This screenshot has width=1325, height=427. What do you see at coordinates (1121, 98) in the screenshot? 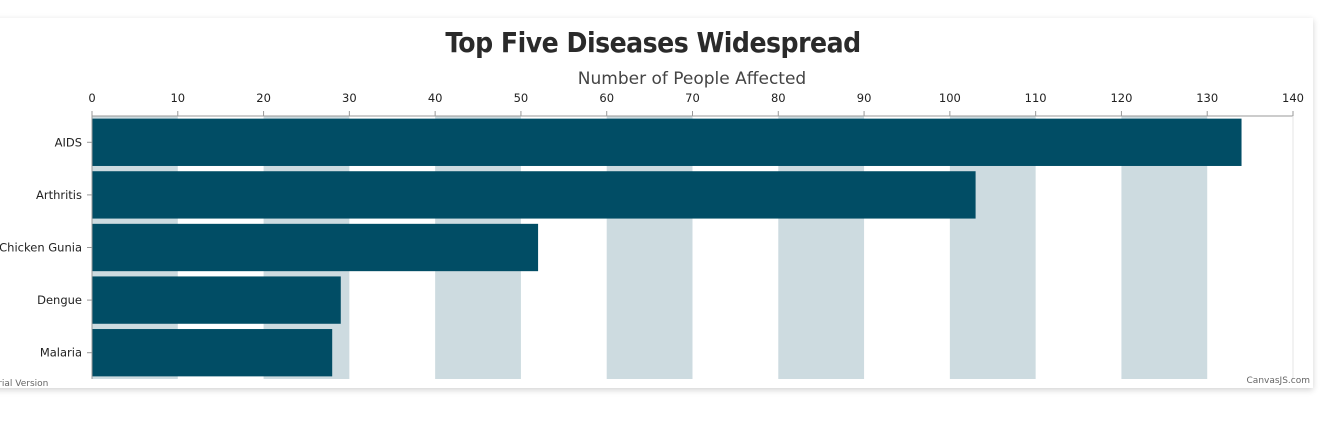
I see `x-tick-label: 120` at bounding box center [1121, 98].